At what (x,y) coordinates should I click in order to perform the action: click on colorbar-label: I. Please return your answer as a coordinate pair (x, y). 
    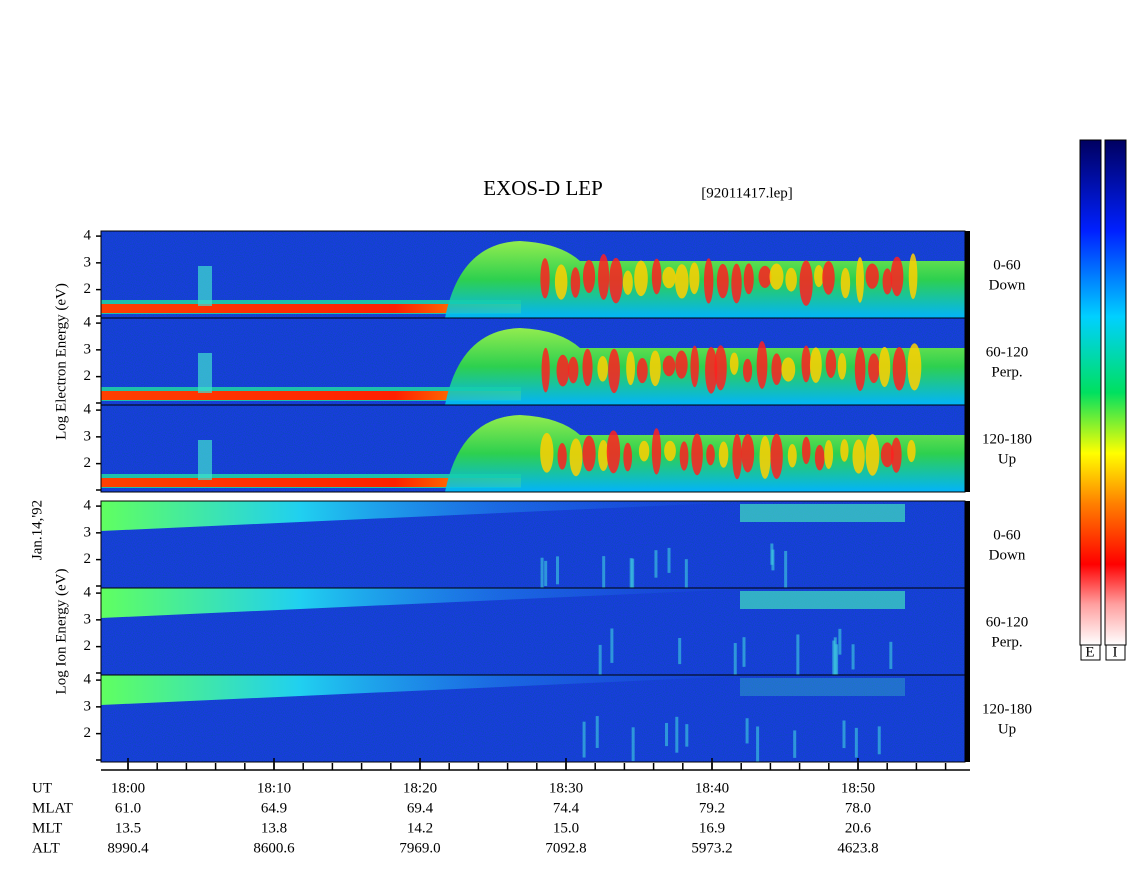
    Looking at the image, I should click on (1115, 652).